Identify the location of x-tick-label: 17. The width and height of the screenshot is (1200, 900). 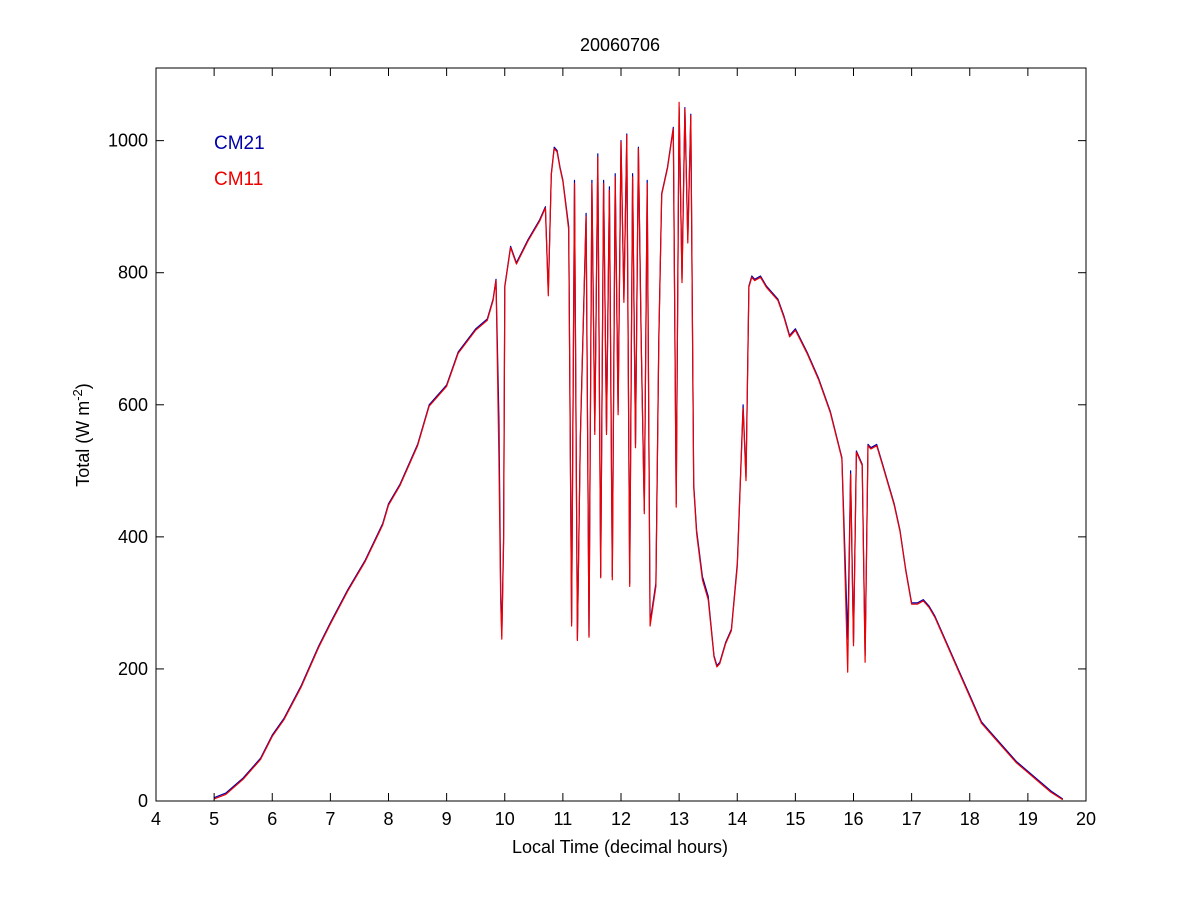
(912, 819).